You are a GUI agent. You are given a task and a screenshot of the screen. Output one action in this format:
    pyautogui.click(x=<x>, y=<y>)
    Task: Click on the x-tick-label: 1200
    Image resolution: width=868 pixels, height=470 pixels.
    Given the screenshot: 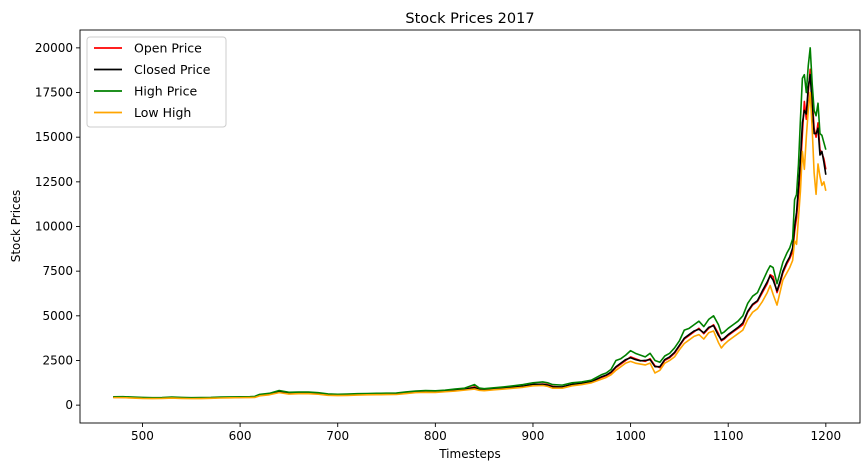 What is the action you would take?
    pyautogui.click(x=826, y=436)
    